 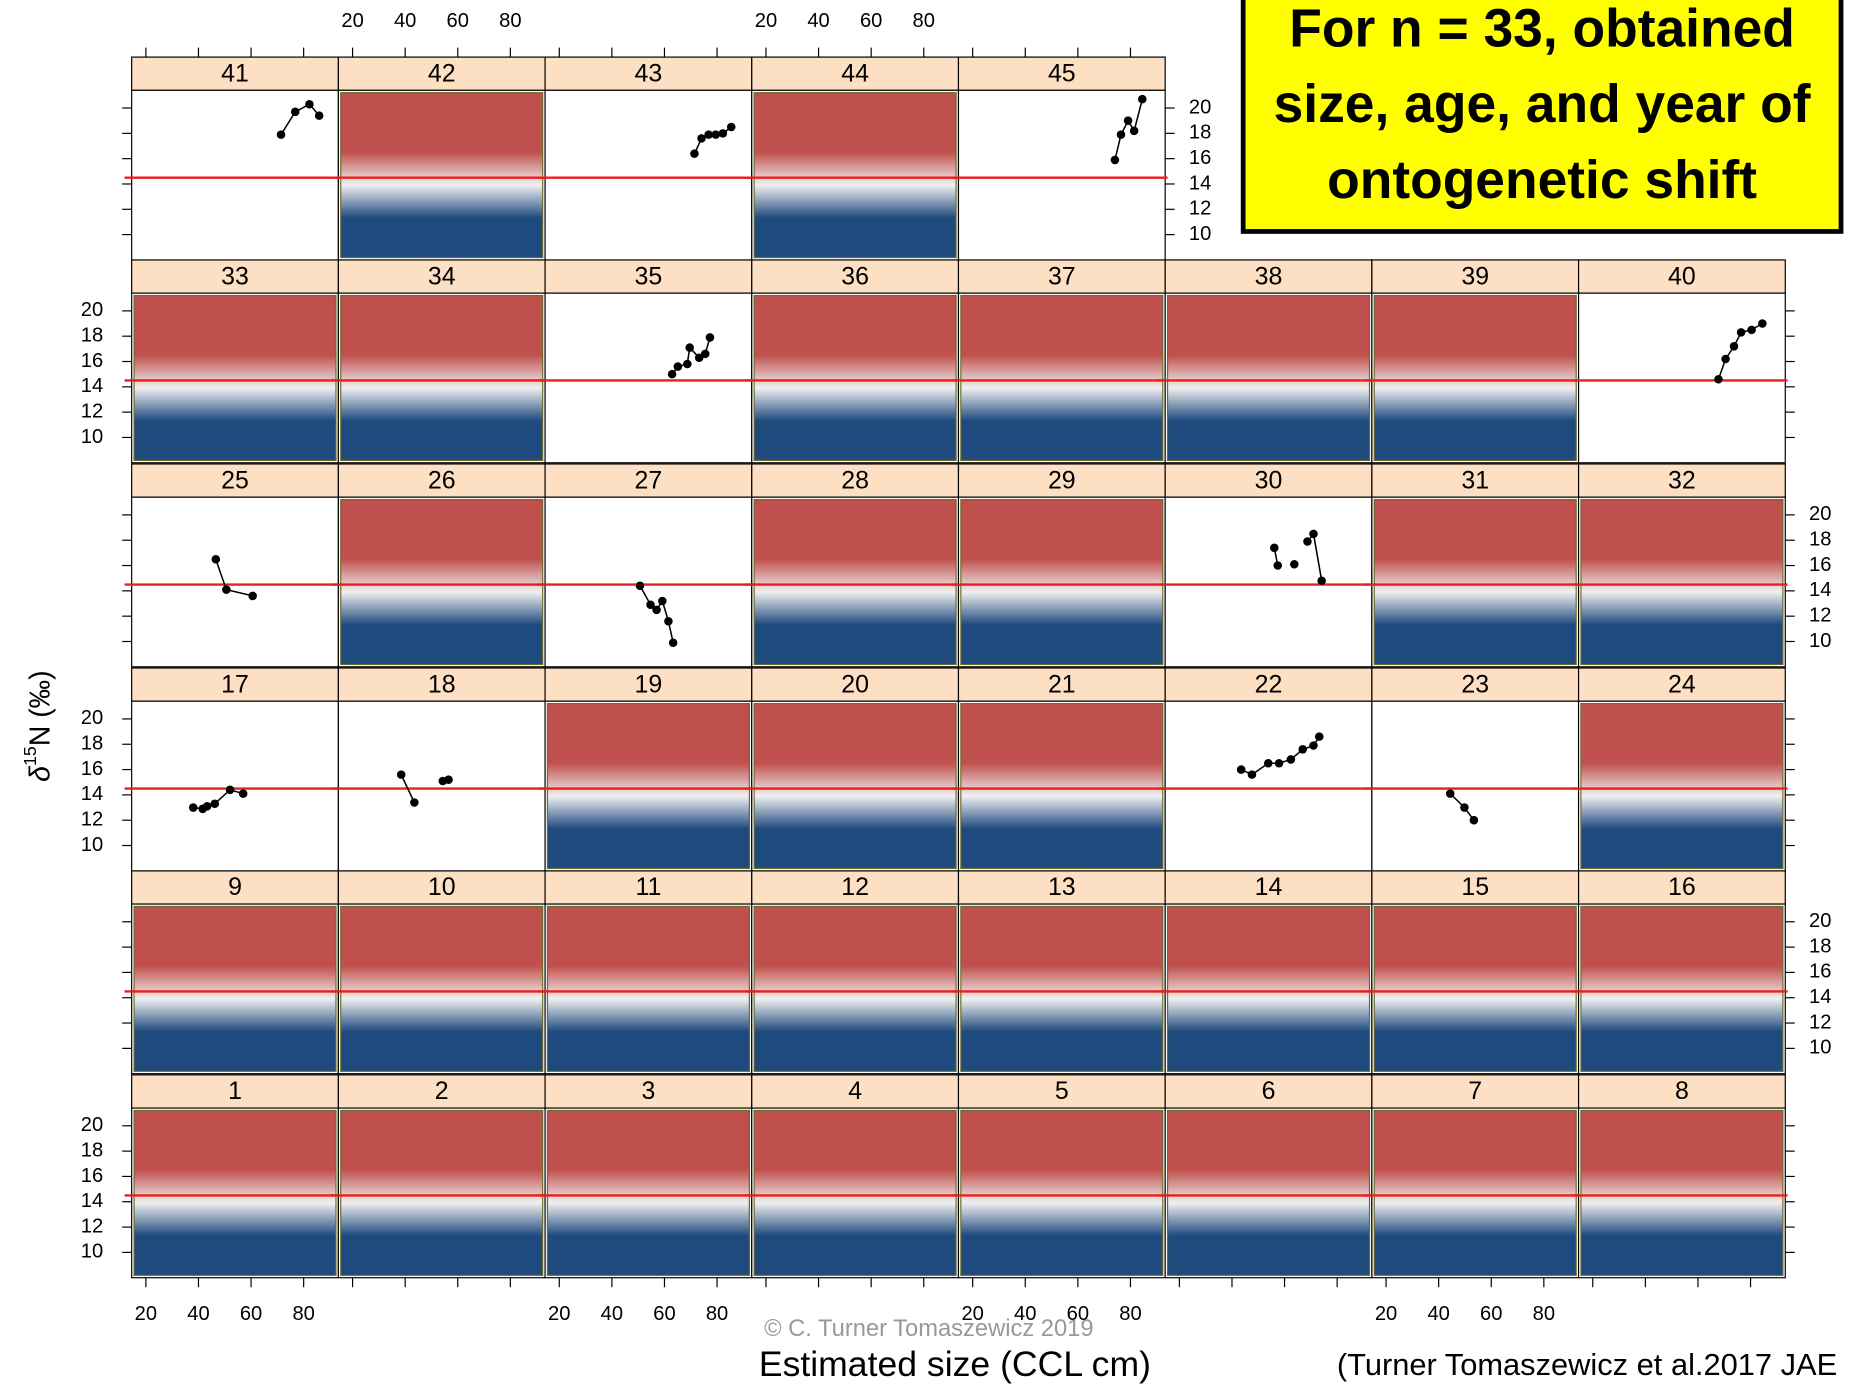 What do you see at coordinates (1682, 887) in the screenshot?
I see `strip-label: 16` at bounding box center [1682, 887].